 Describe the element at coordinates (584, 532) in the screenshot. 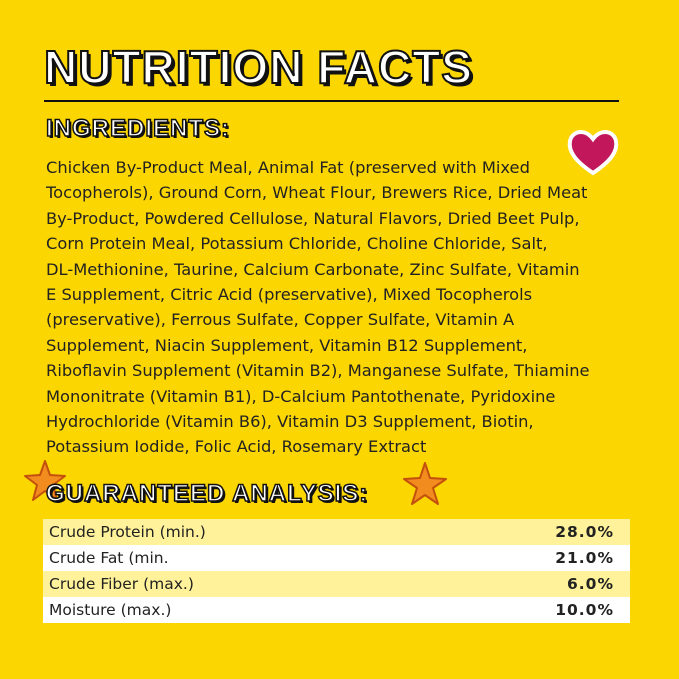

I see `nutrient-value: 28.0%` at that location.